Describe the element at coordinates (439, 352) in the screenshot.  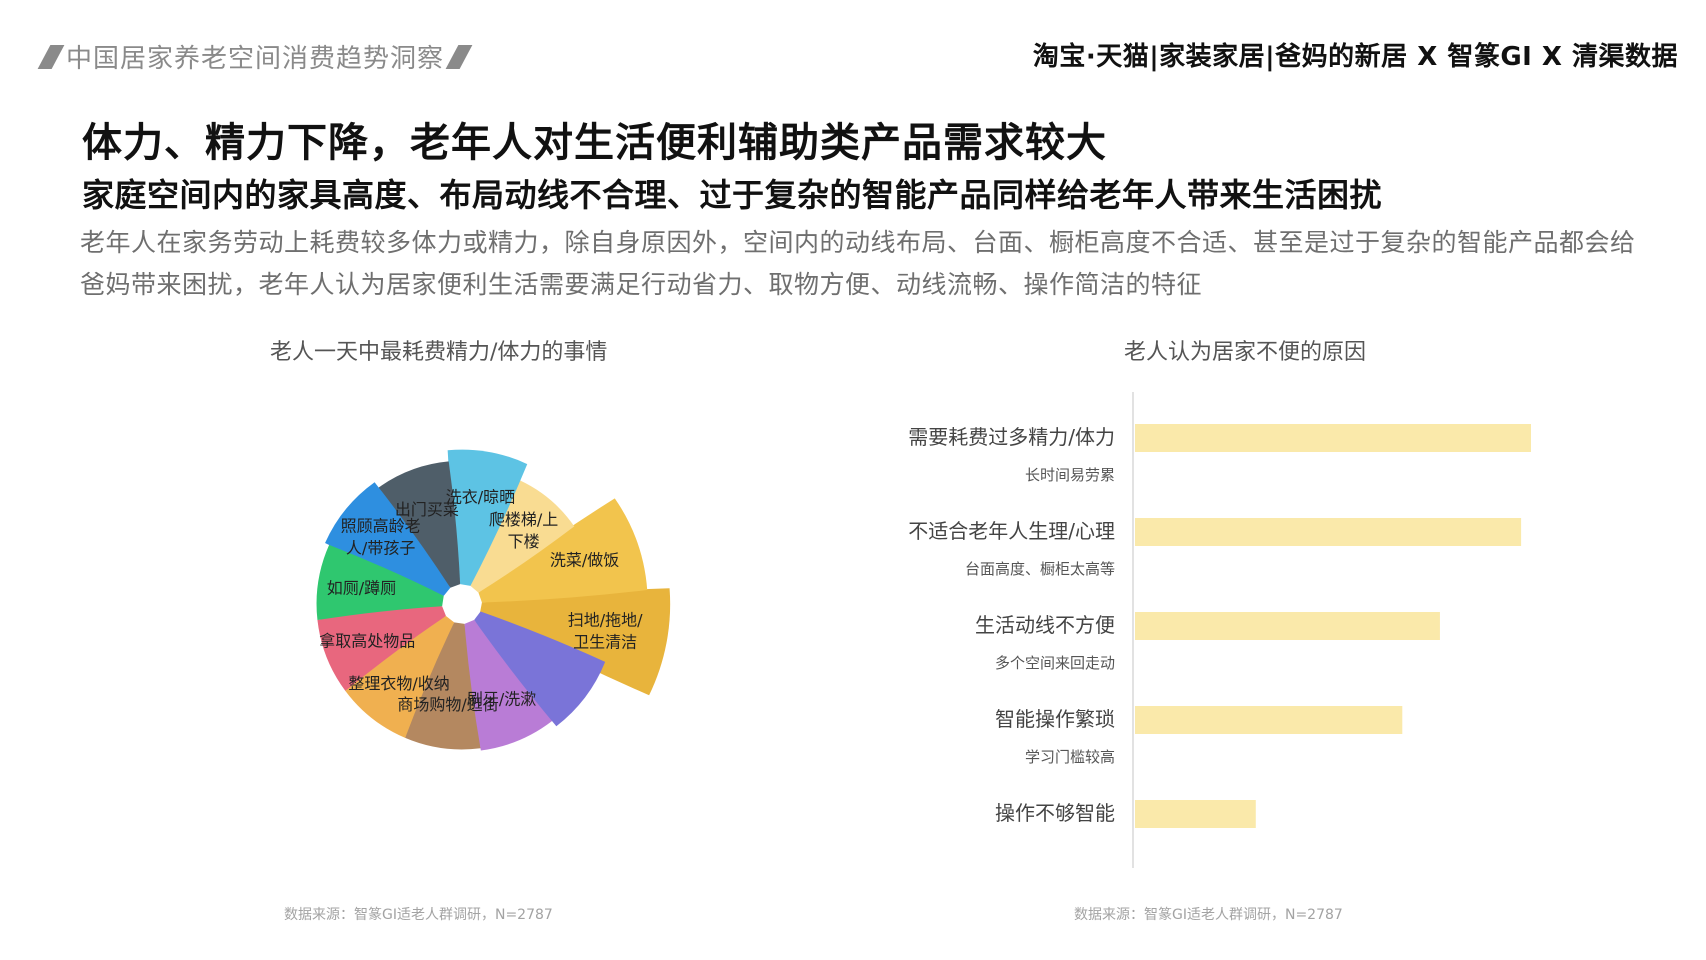
I see `pie-chart-title: 老人一天中最耗费精力/体力的事情` at that location.